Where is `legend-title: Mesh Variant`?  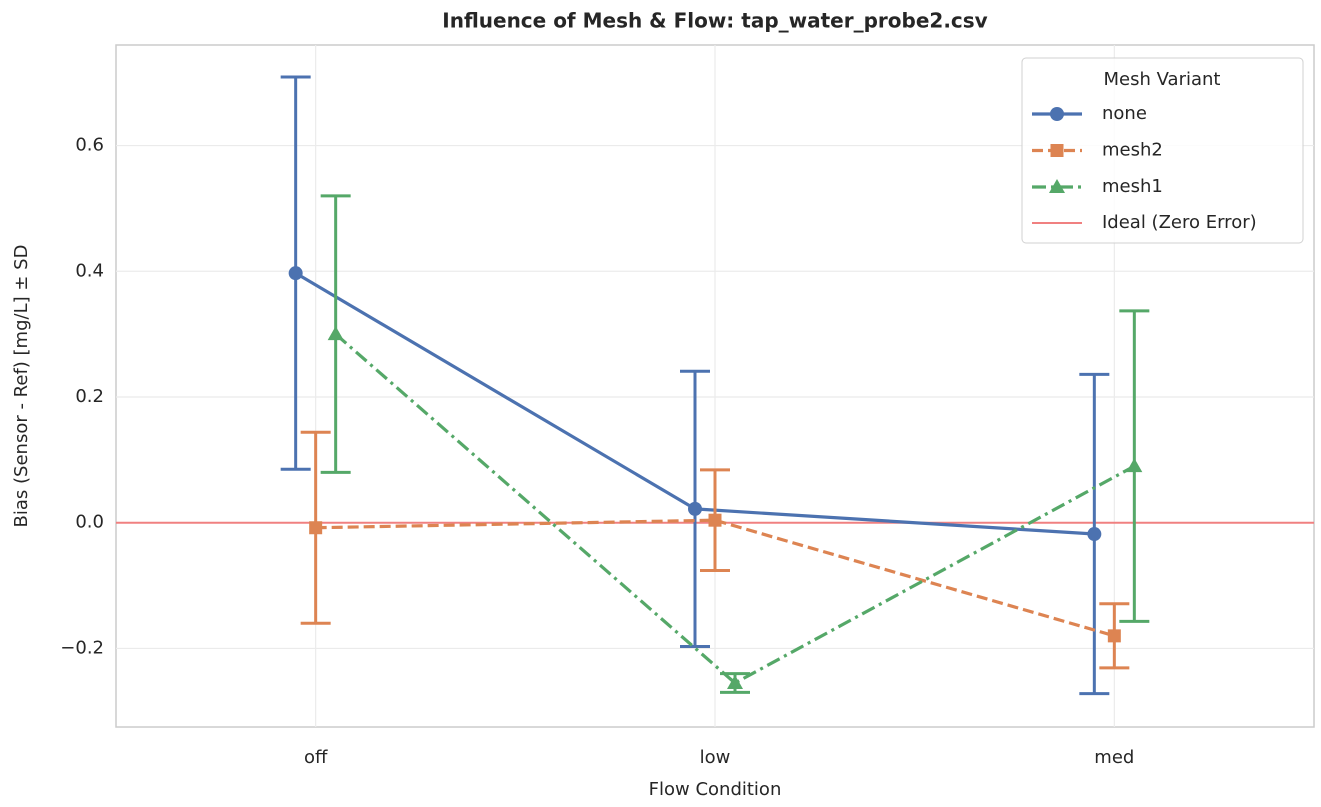 legend-title: Mesh Variant is located at coordinates (1162, 79).